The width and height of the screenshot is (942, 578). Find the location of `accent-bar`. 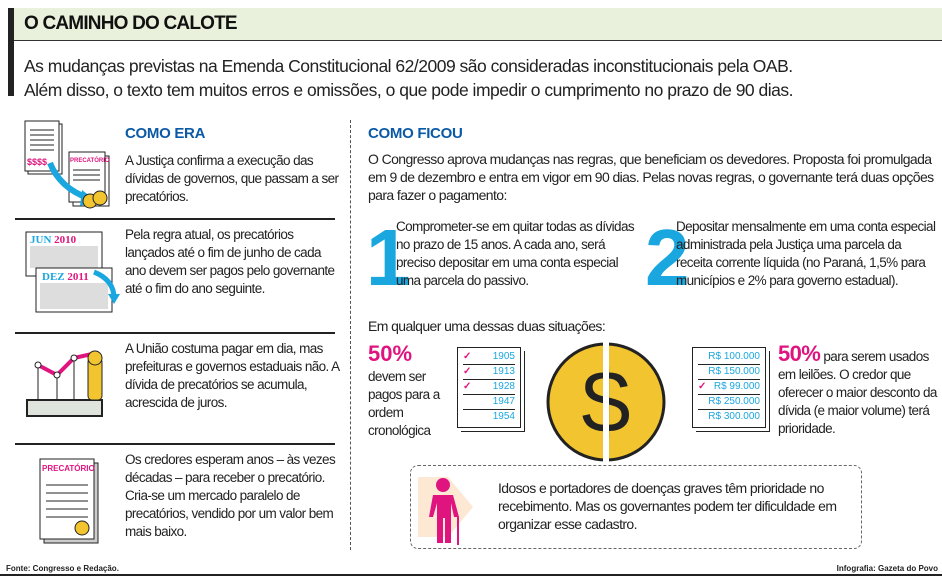

accent-bar is located at coordinates (11, 52).